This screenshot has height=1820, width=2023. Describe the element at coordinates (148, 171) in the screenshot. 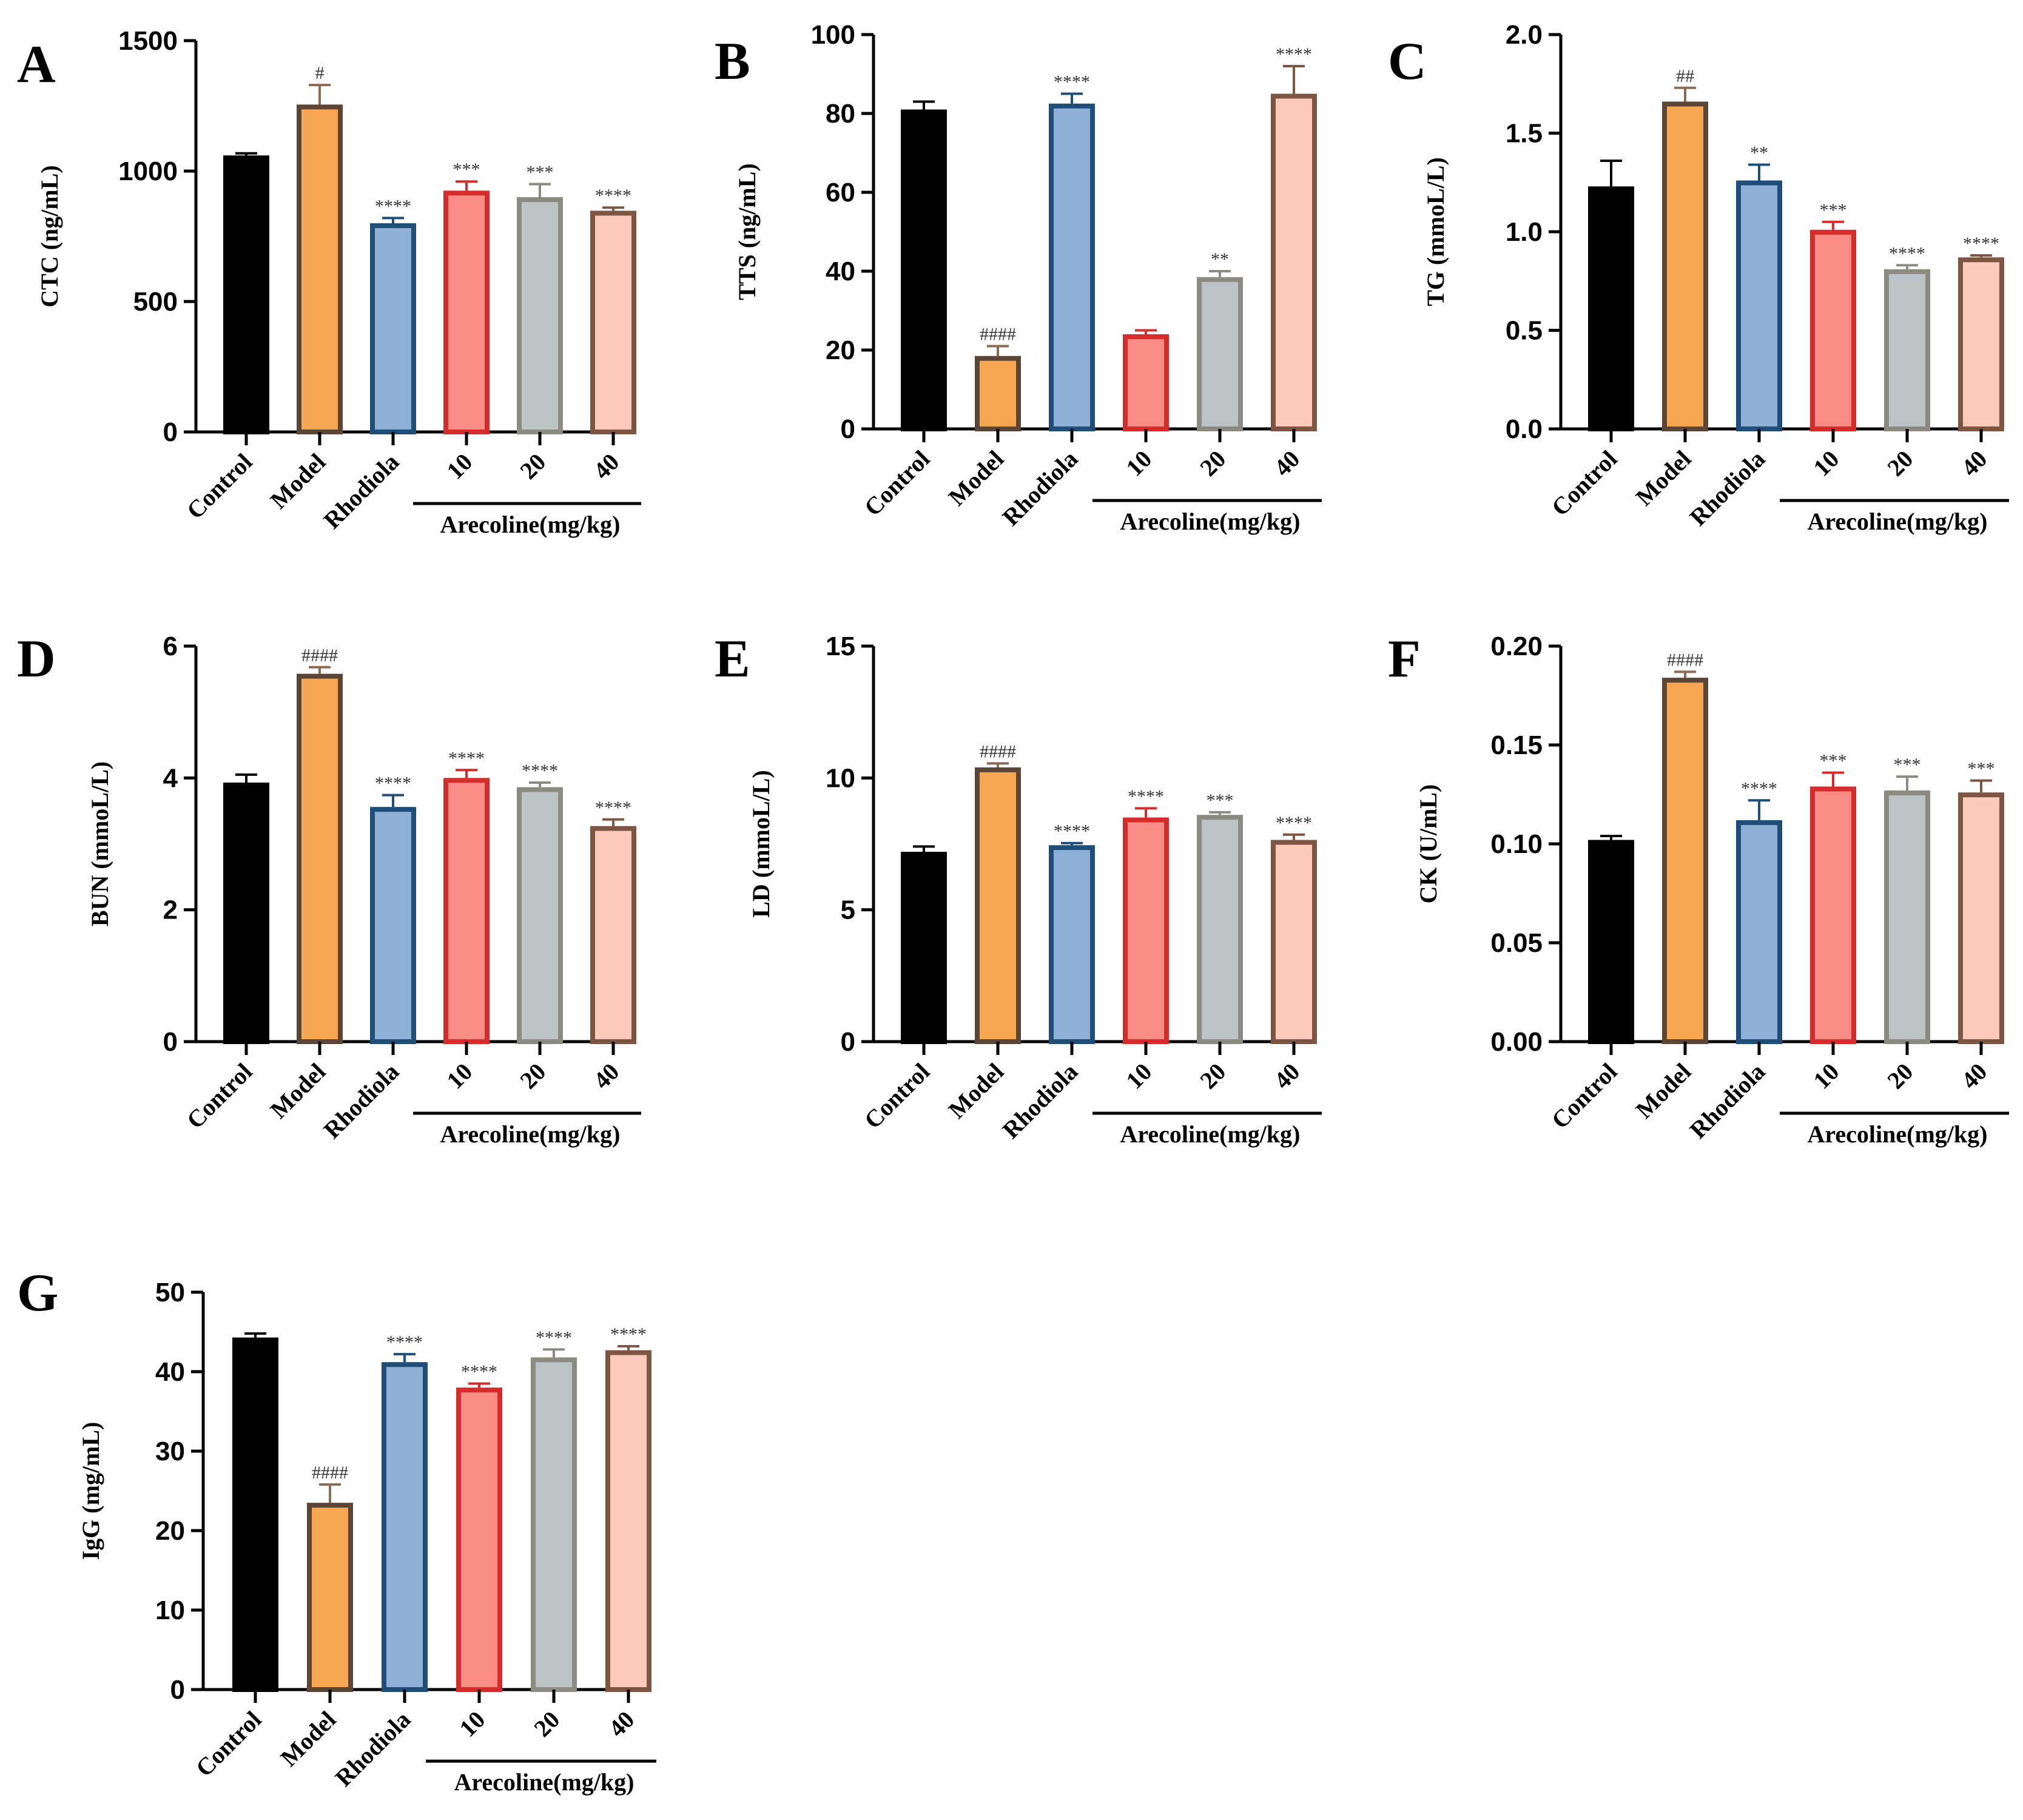

I see `y-tick-label: 1000` at that location.